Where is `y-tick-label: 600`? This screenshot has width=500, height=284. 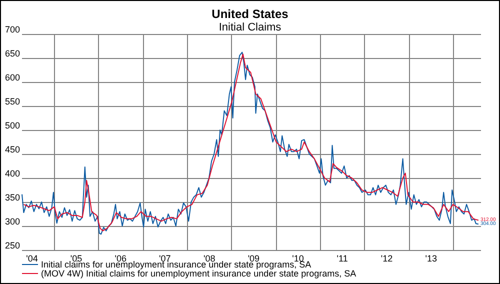 y-tick-label: 600 is located at coordinates (12, 77).